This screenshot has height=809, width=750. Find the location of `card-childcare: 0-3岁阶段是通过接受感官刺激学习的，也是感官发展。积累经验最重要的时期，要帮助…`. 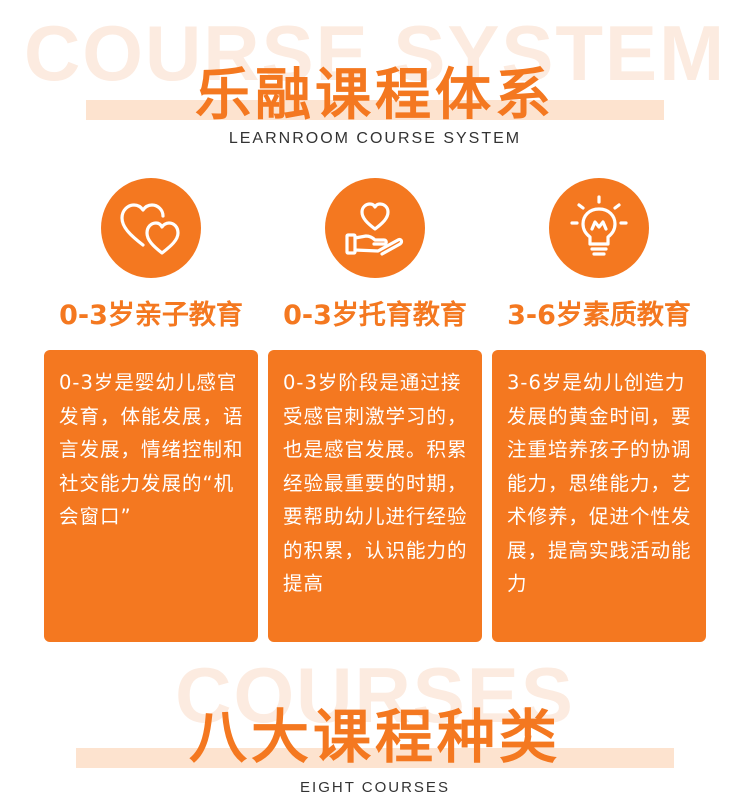

card-childcare: 0-3岁阶段是通过接受感官刺激学习的，也是感官发展。积累经验最重要的时期，要帮助… is located at coordinates (375, 496).